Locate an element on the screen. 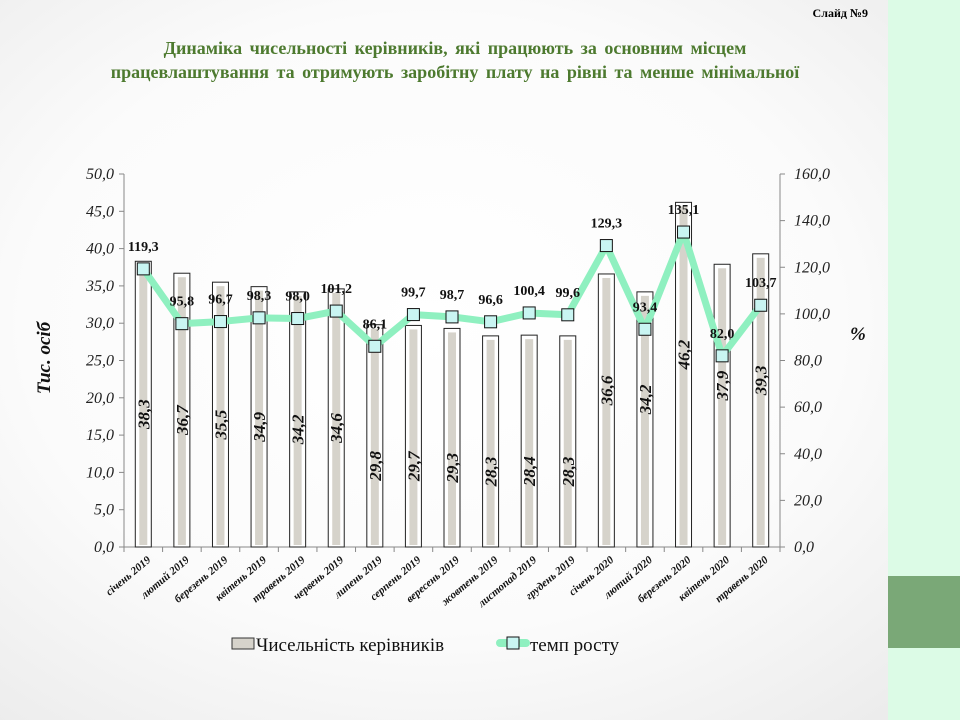 The width and height of the screenshot is (960, 720). side-block is located at coordinates (924, 612).